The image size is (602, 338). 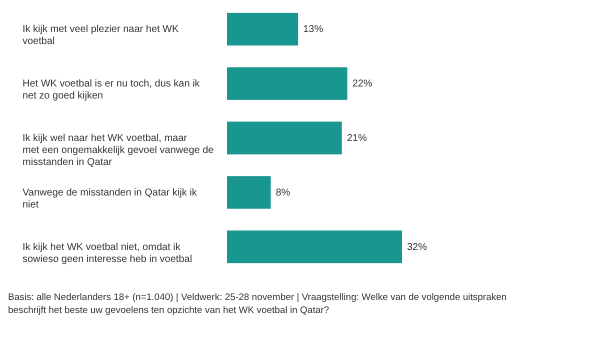 I want to click on text: Basis: alle Nederlanders 18+ (n=1.040) | Veldwerk: 25-28 november | Vraagstelling: Welke van de volgende uitspraken beschrijft het beste uw gevoelens ten opzichte van het WK voetbal in Qatar?, so click(x=257, y=304).